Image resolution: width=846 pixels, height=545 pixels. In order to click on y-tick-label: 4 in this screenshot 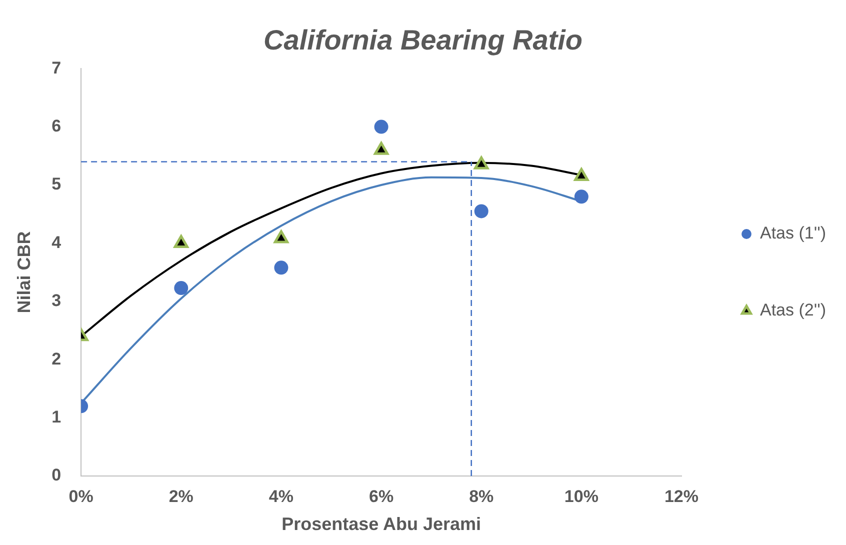, I will do `click(57, 242)`.